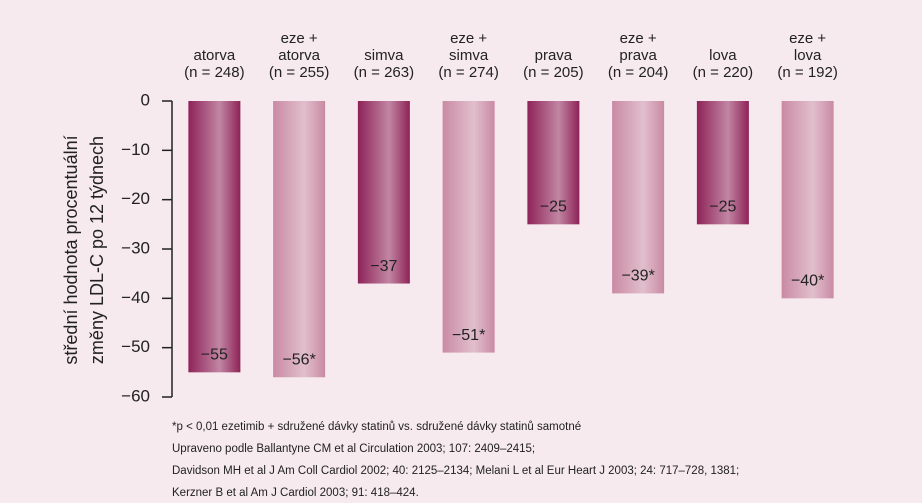  I want to click on y-axis-label: změny LDL-C po 12 týdnech, so click(97, 250).